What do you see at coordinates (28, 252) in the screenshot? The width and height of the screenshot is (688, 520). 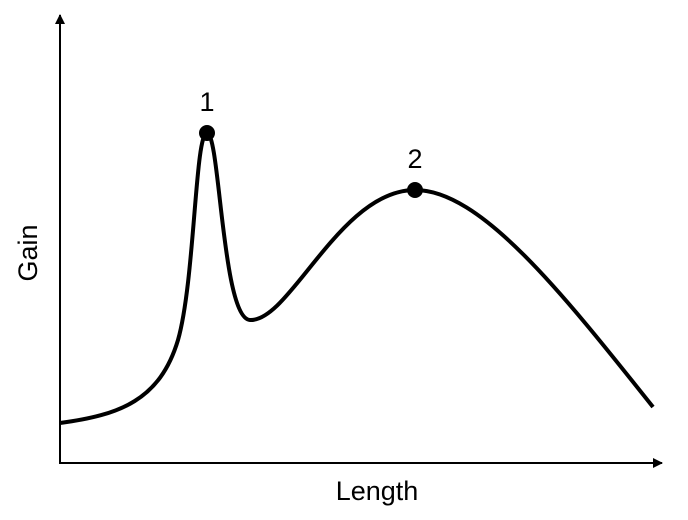 I see `y-axis-label: Gain` at bounding box center [28, 252].